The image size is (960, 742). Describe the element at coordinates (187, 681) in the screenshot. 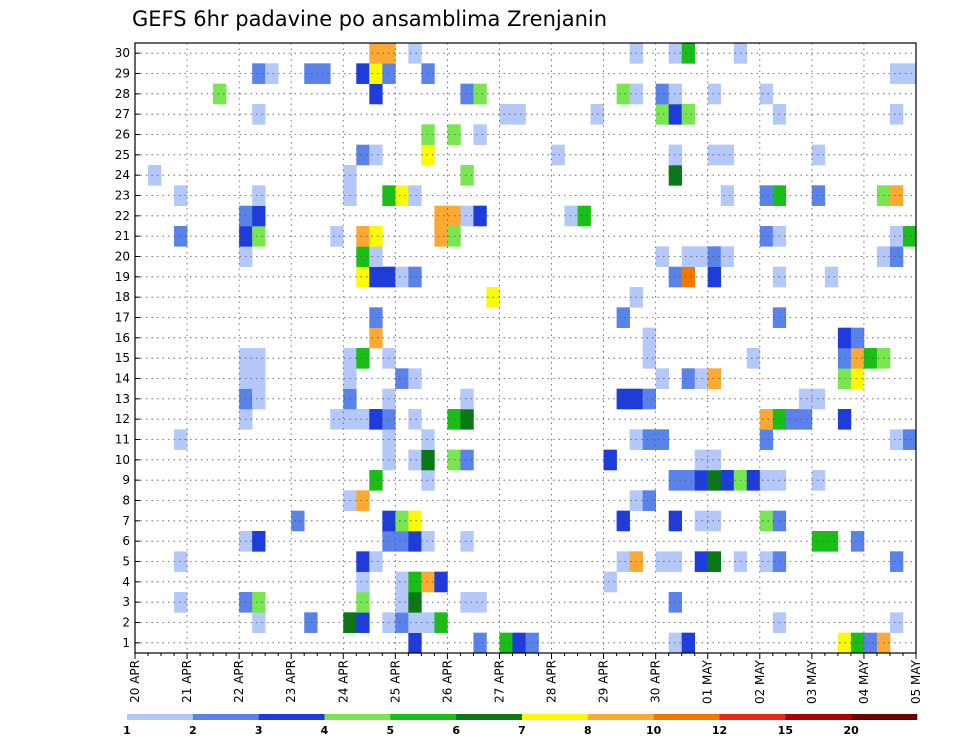

I see `x-tick-label: 21 APR` at that location.